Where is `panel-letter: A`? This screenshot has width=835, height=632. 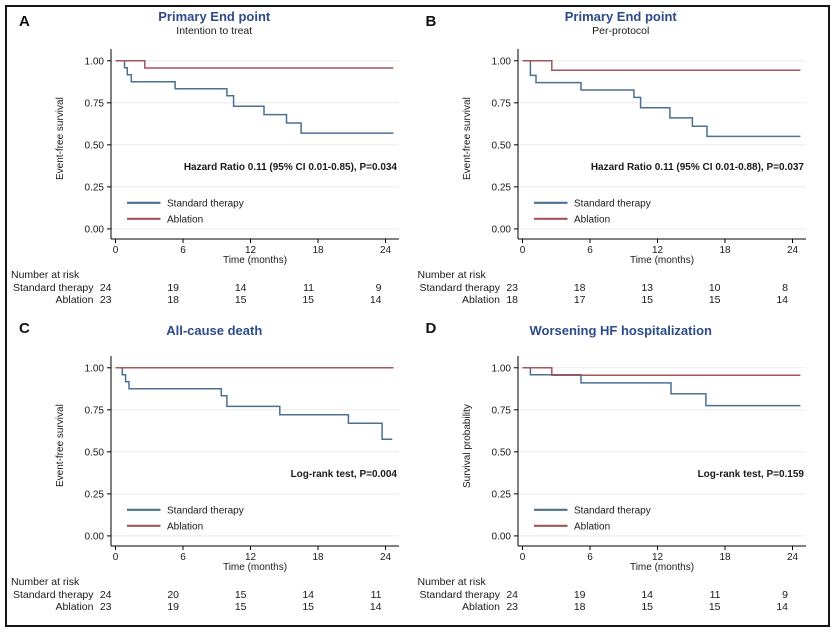 panel-letter: A is located at coordinates (24, 21).